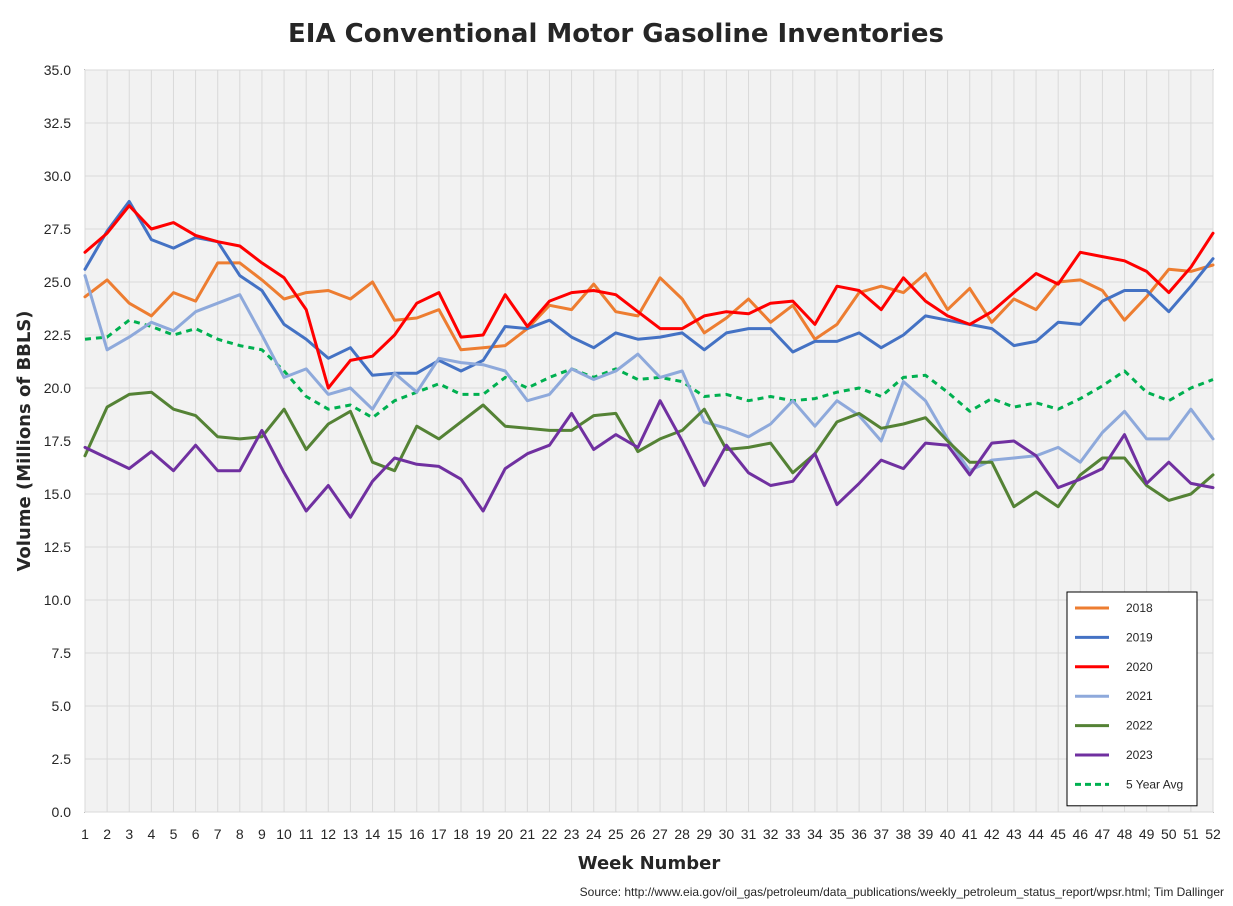 The width and height of the screenshot is (1233, 906). I want to click on x-tick-label: 17, so click(439, 834).